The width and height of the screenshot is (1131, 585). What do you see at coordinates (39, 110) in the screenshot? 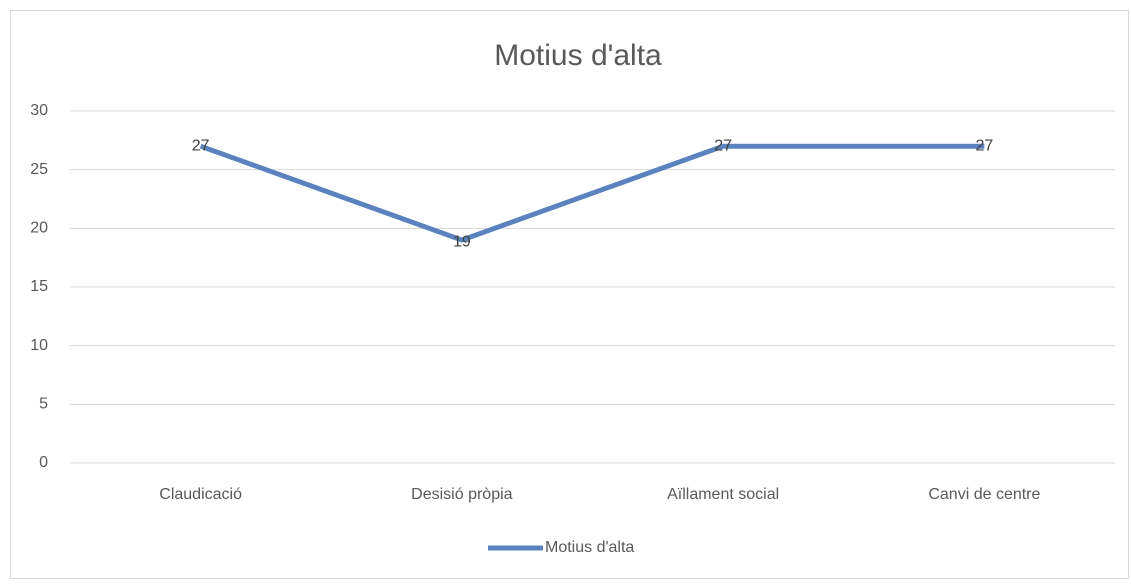
I see `y-tick-label: 30` at bounding box center [39, 110].